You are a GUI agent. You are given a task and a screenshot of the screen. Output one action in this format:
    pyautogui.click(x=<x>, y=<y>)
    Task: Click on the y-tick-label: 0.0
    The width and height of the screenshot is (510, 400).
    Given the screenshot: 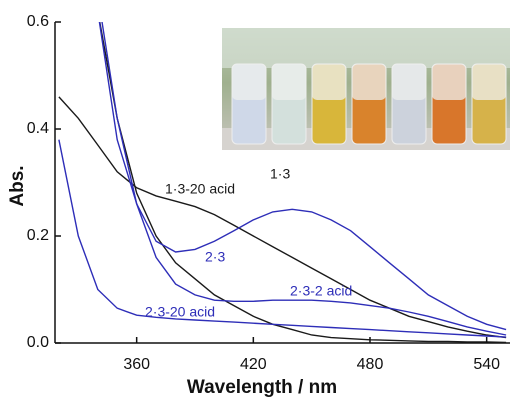 What is the action you would take?
    pyautogui.click(x=38, y=342)
    